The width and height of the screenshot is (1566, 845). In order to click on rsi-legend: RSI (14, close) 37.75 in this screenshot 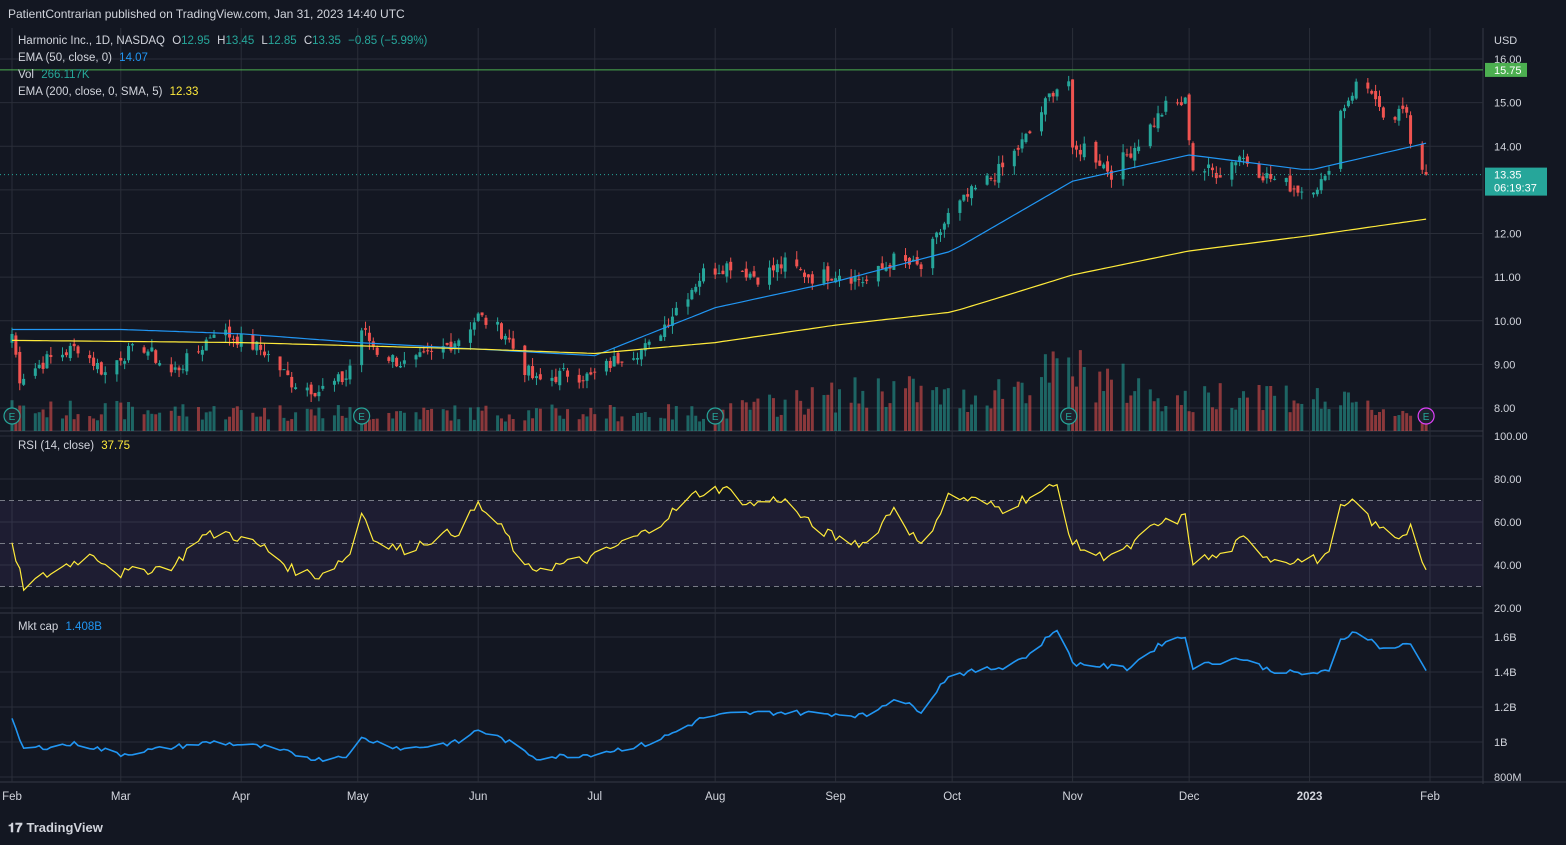, I will do `click(76, 446)`.